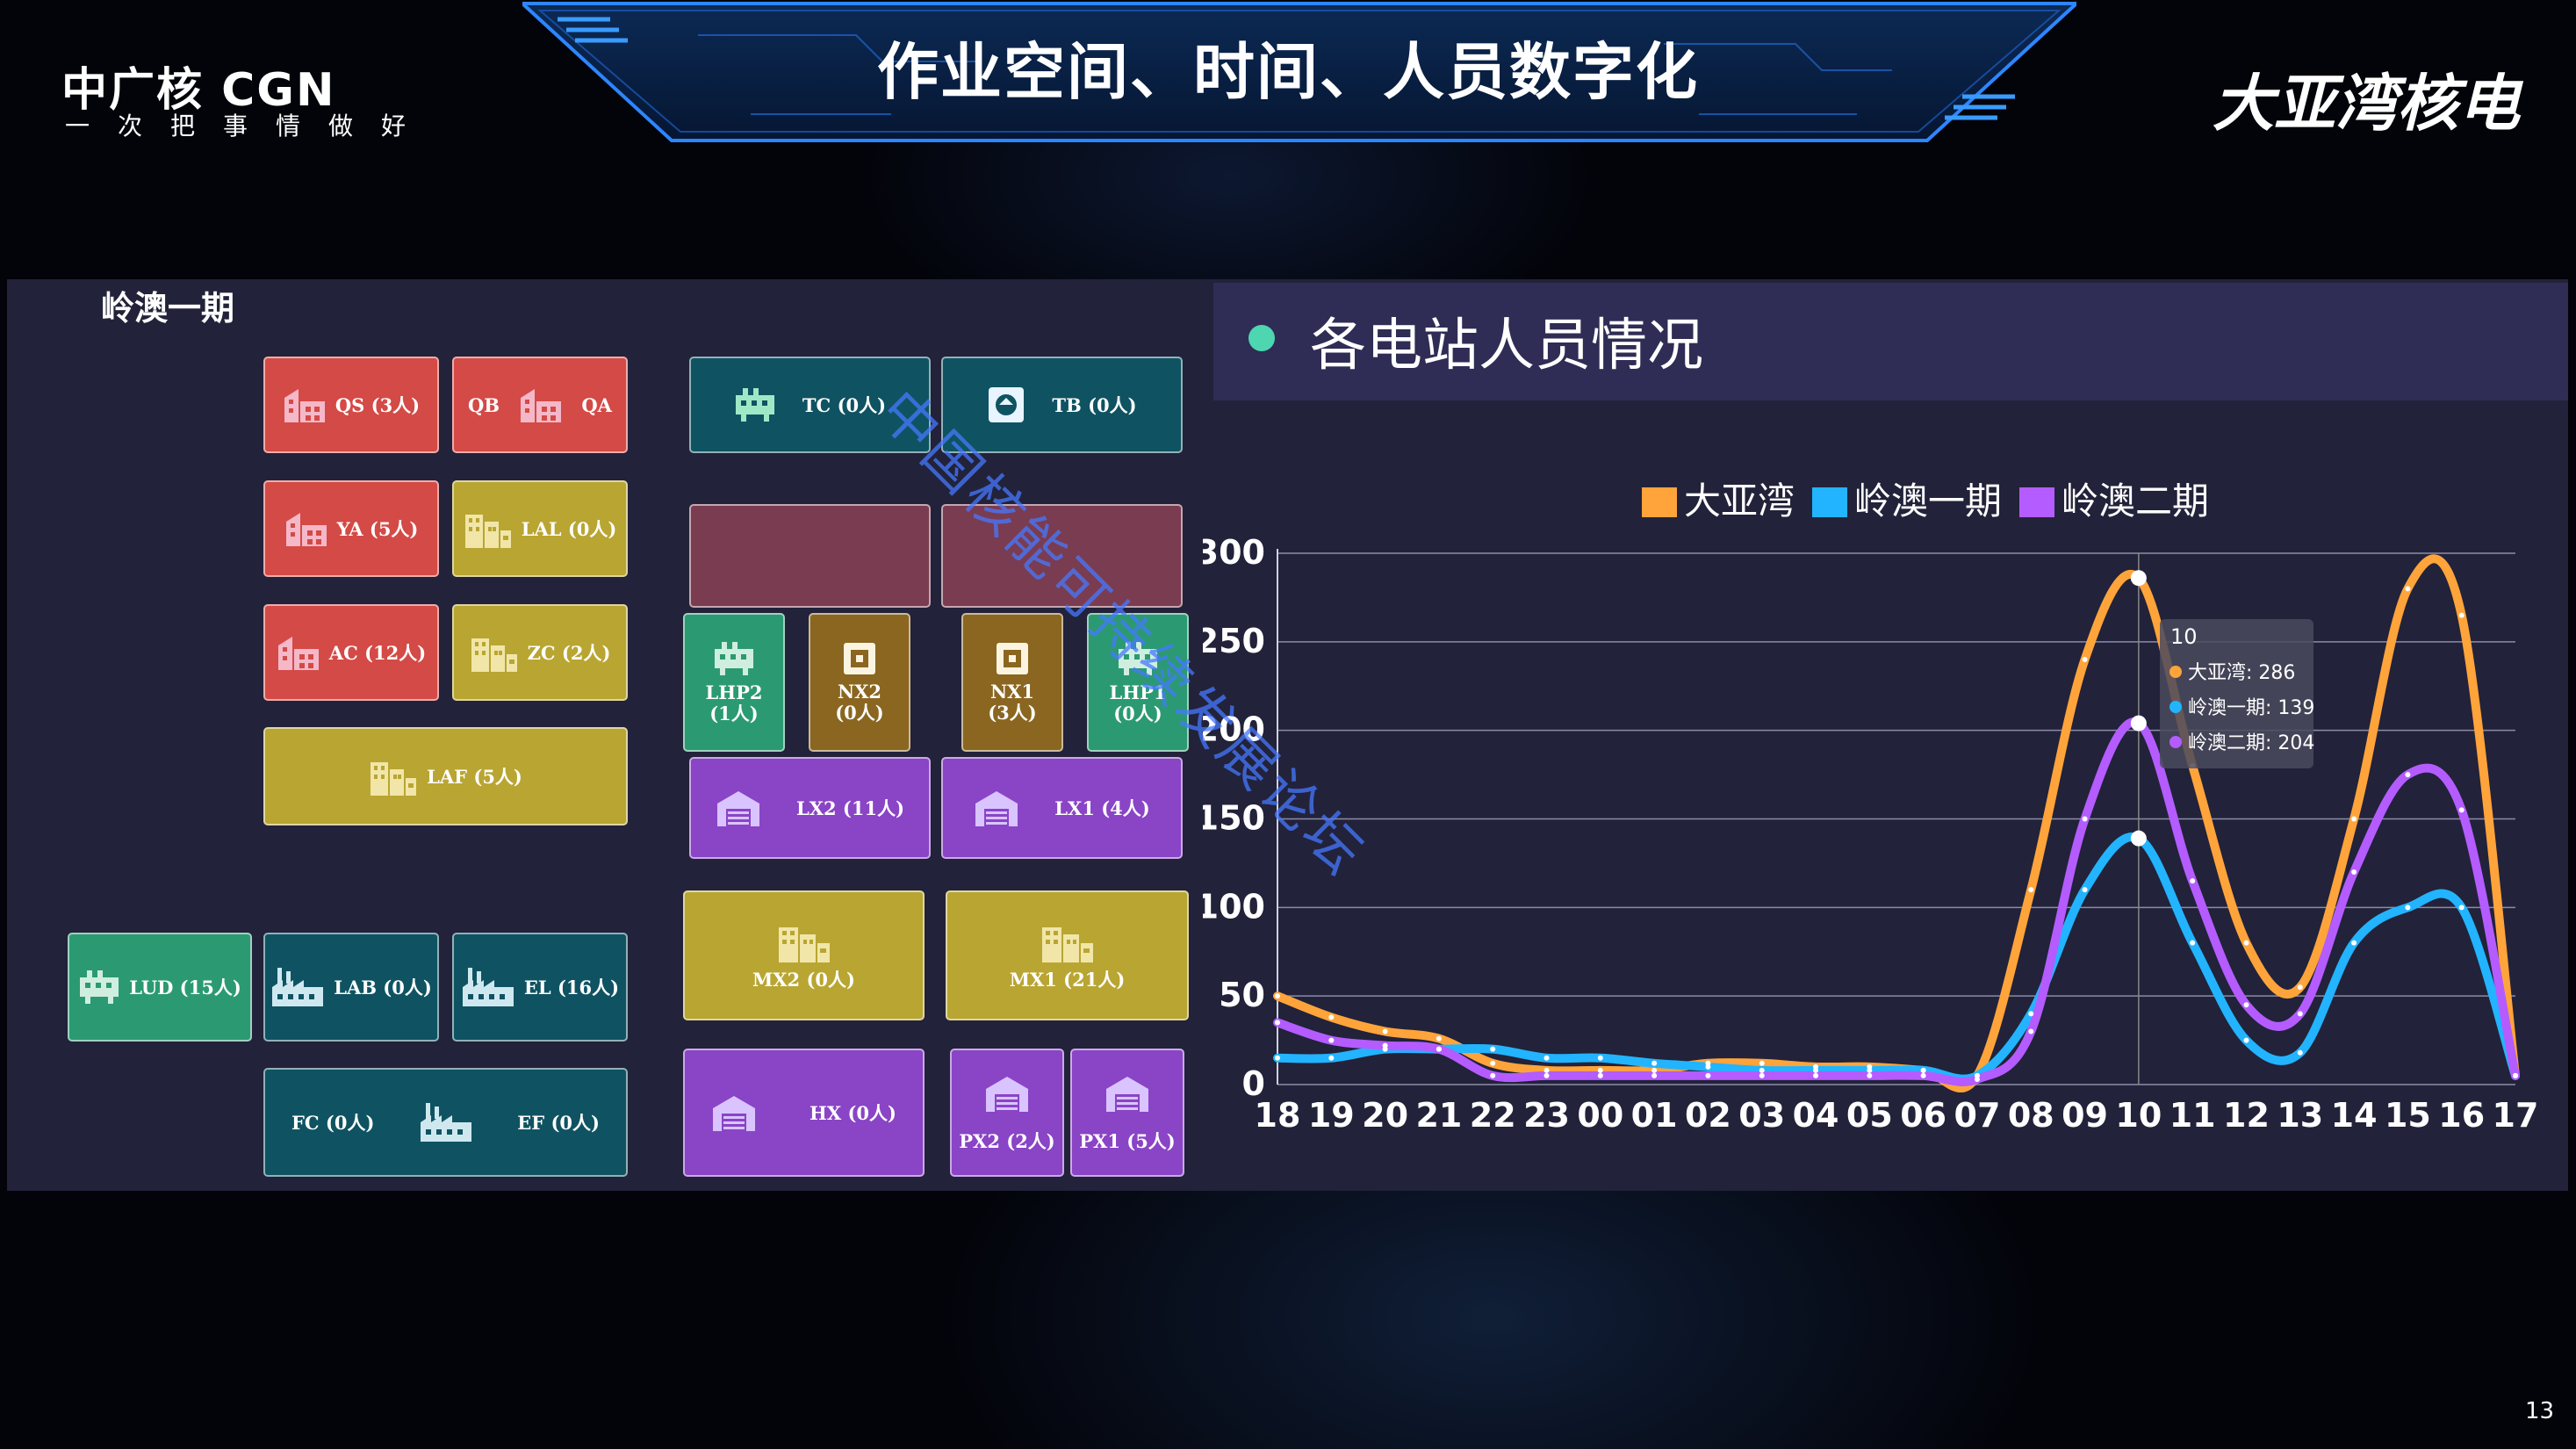  I want to click on tile-lud: LUD (15人), so click(160, 988).